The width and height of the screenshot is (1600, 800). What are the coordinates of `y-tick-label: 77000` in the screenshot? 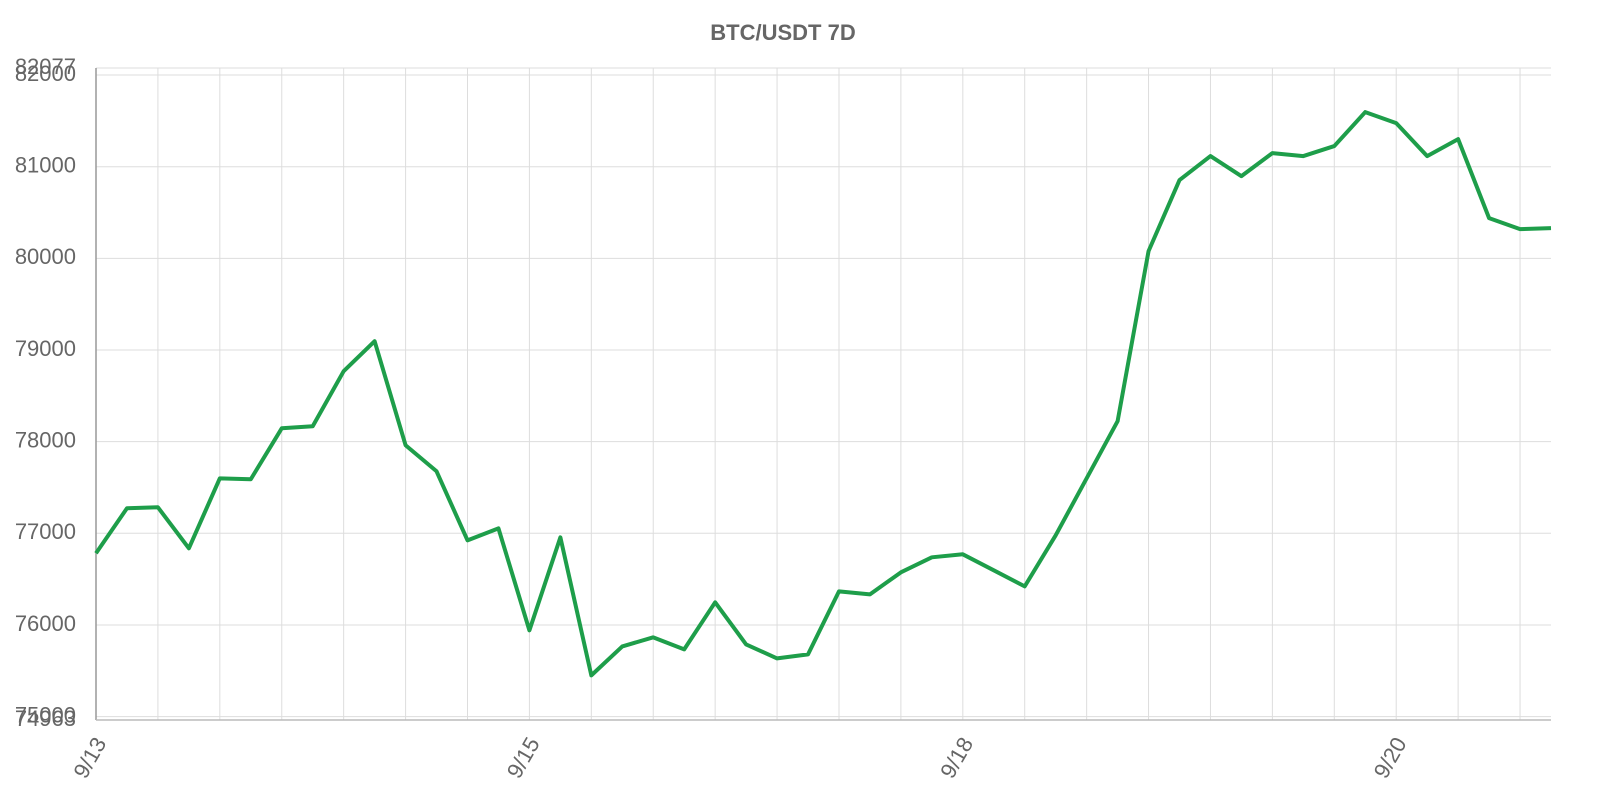 It's located at (45, 531).